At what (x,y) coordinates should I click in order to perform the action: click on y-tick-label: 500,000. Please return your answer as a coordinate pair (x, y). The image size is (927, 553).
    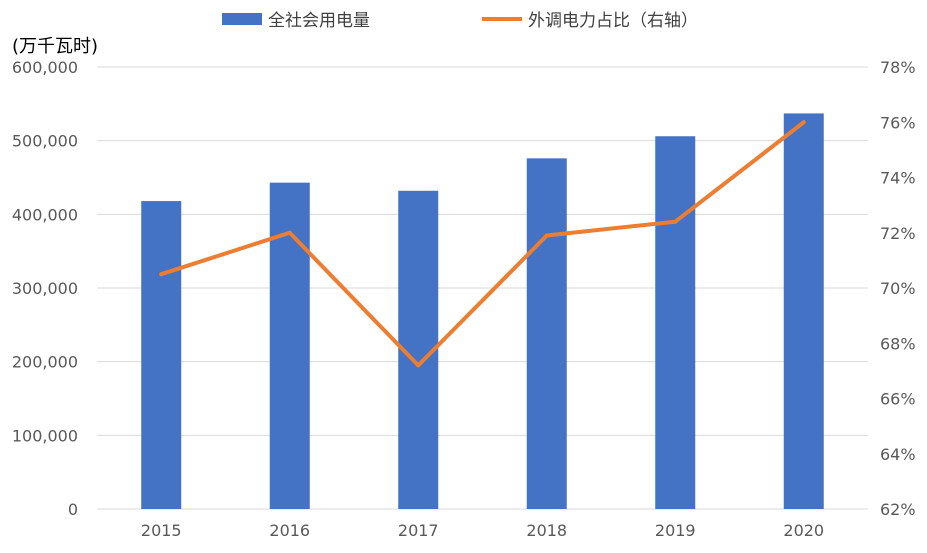
    Looking at the image, I should click on (45, 141).